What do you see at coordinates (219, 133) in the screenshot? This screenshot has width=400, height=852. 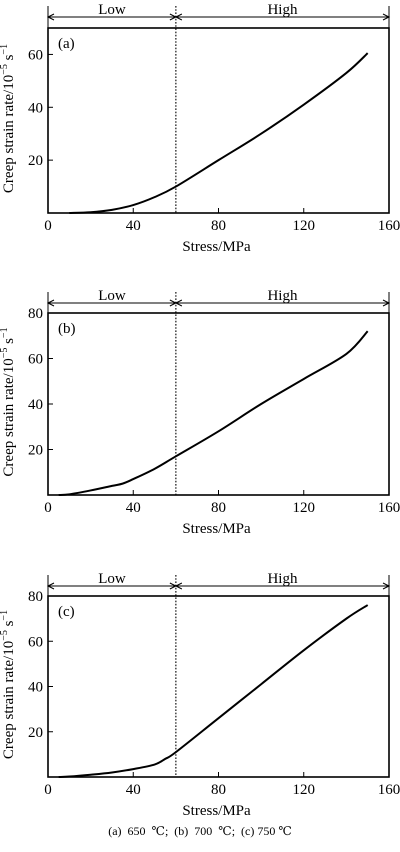 I see `creep-rate-curve` at bounding box center [219, 133].